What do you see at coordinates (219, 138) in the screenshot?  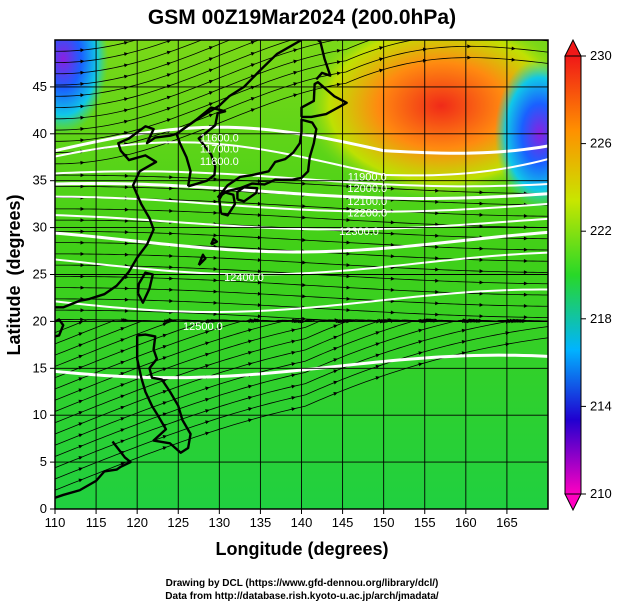 I see `contour-label: 11600.0` at bounding box center [219, 138].